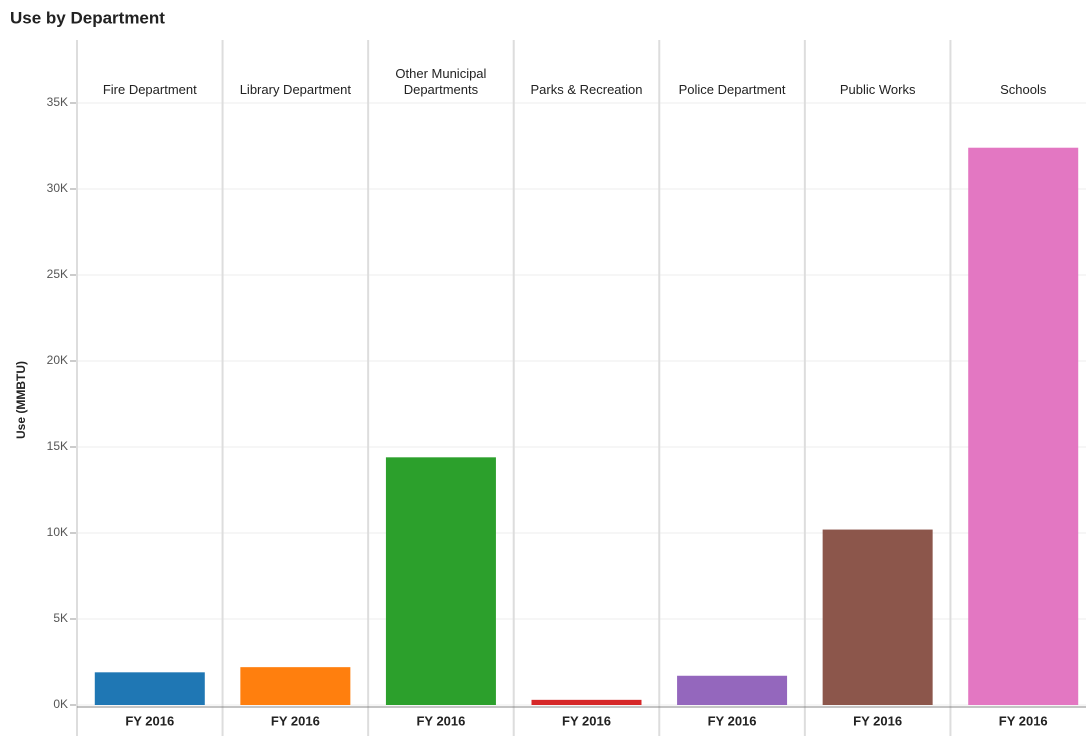 The width and height of the screenshot is (1086, 736). I want to click on y-tick-label: 5K, so click(60, 618).